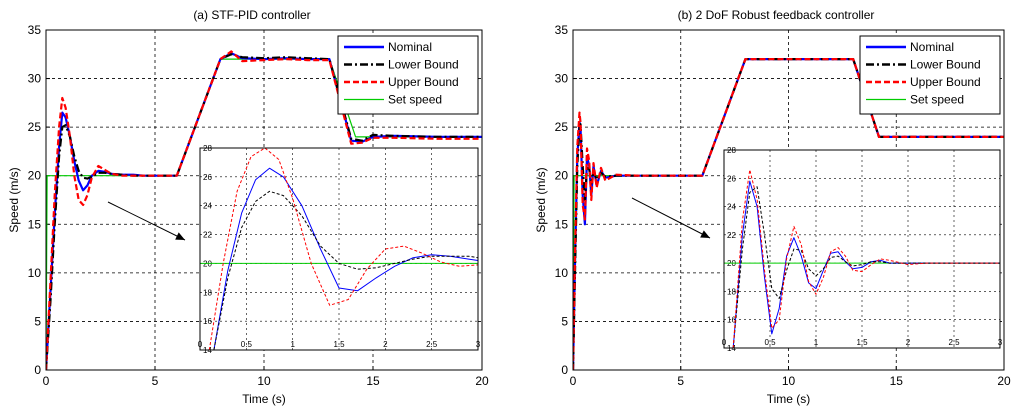 This screenshot has width=1024, height=415. I want to click on inset-area, so click(862, 249).